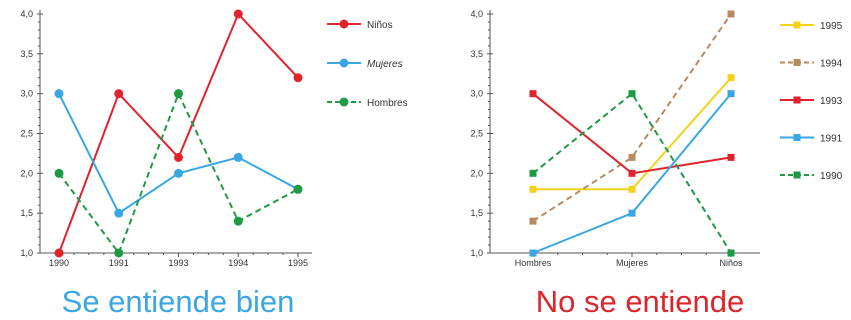 This screenshot has height=320, width=851. What do you see at coordinates (731, 263) in the screenshot?
I see `x-tick-label: Niños` at bounding box center [731, 263].